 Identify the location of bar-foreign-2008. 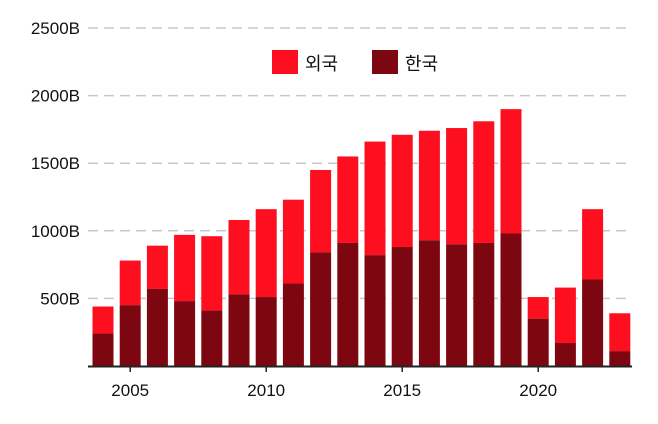
(212, 273).